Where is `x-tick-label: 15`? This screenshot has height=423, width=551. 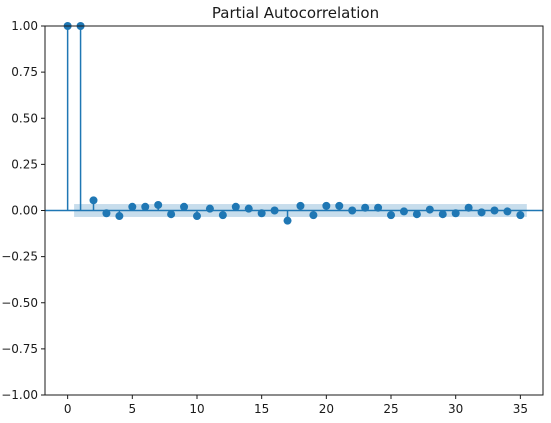 x-tick-label: 15 is located at coordinates (261, 409).